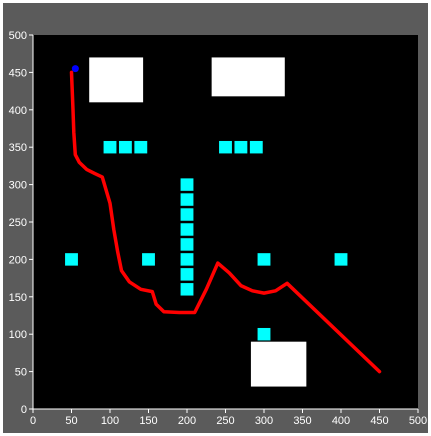 The width and height of the screenshot is (431, 436). I want to click on x-tick-label-450: 450, so click(379, 421).